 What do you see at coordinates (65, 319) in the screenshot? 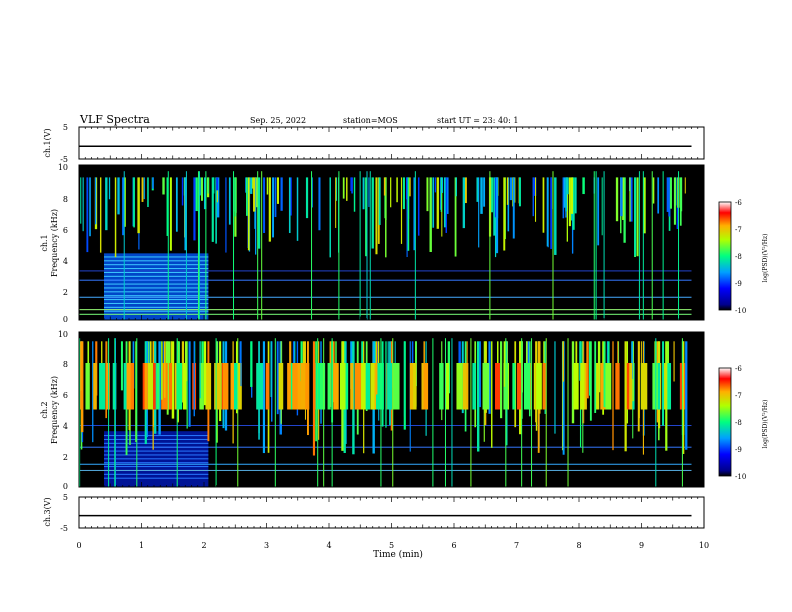
I see `ch1-ytick-0: 0` at bounding box center [65, 319].